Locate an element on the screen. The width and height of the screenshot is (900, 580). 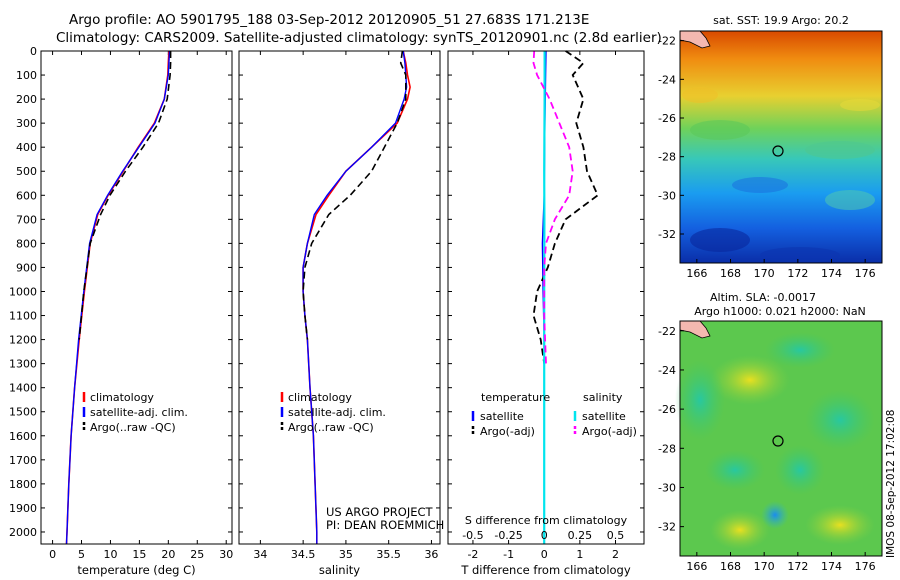
depth-tick-label: 1400 is located at coordinates (23, 388).